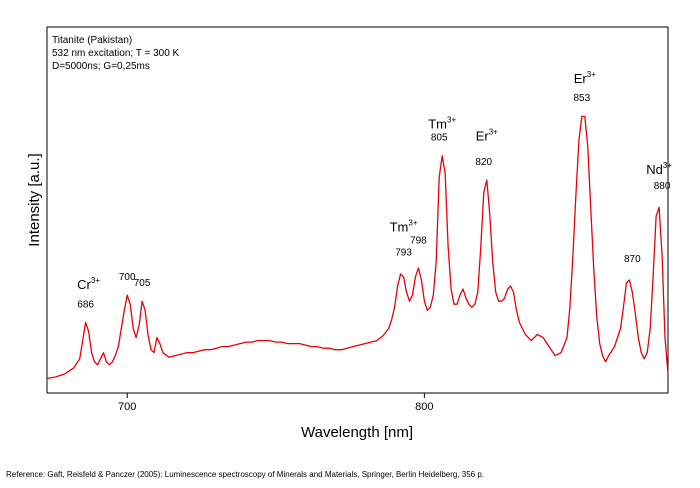 The height and width of the screenshot is (488, 700). Describe the element at coordinates (85, 304) in the screenshot. I see `peak-label: 686` at that location.